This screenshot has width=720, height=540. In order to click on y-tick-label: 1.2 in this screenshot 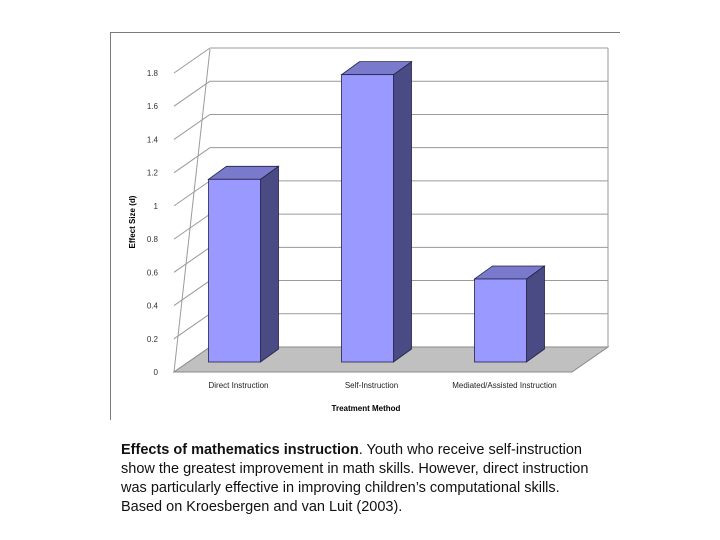, I will do `click(153, 173)`.